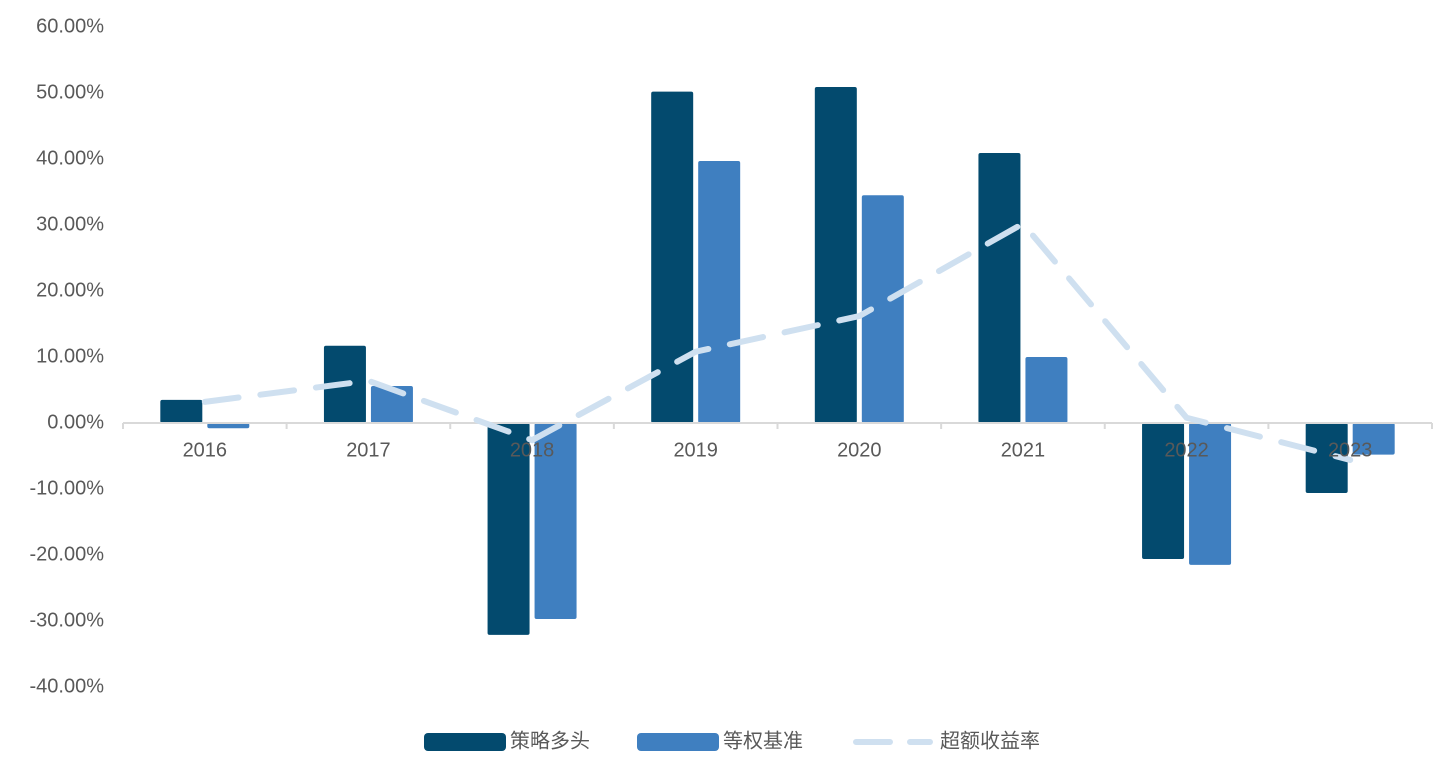 The width and height of the screenshot is (1440, 765). Describe the element at coordinates (75, 422) in the screenshot. I see `y-tick-label: 0.00%` at that location.